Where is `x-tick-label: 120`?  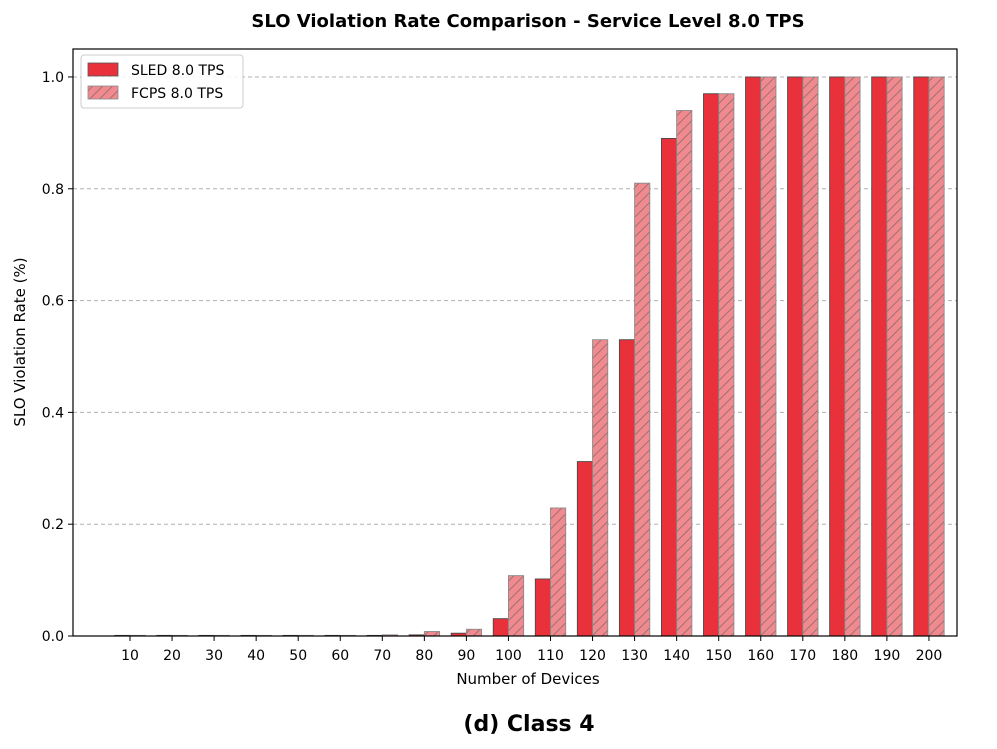
x-tick-label: 120 is located at coordinates (592, 656).